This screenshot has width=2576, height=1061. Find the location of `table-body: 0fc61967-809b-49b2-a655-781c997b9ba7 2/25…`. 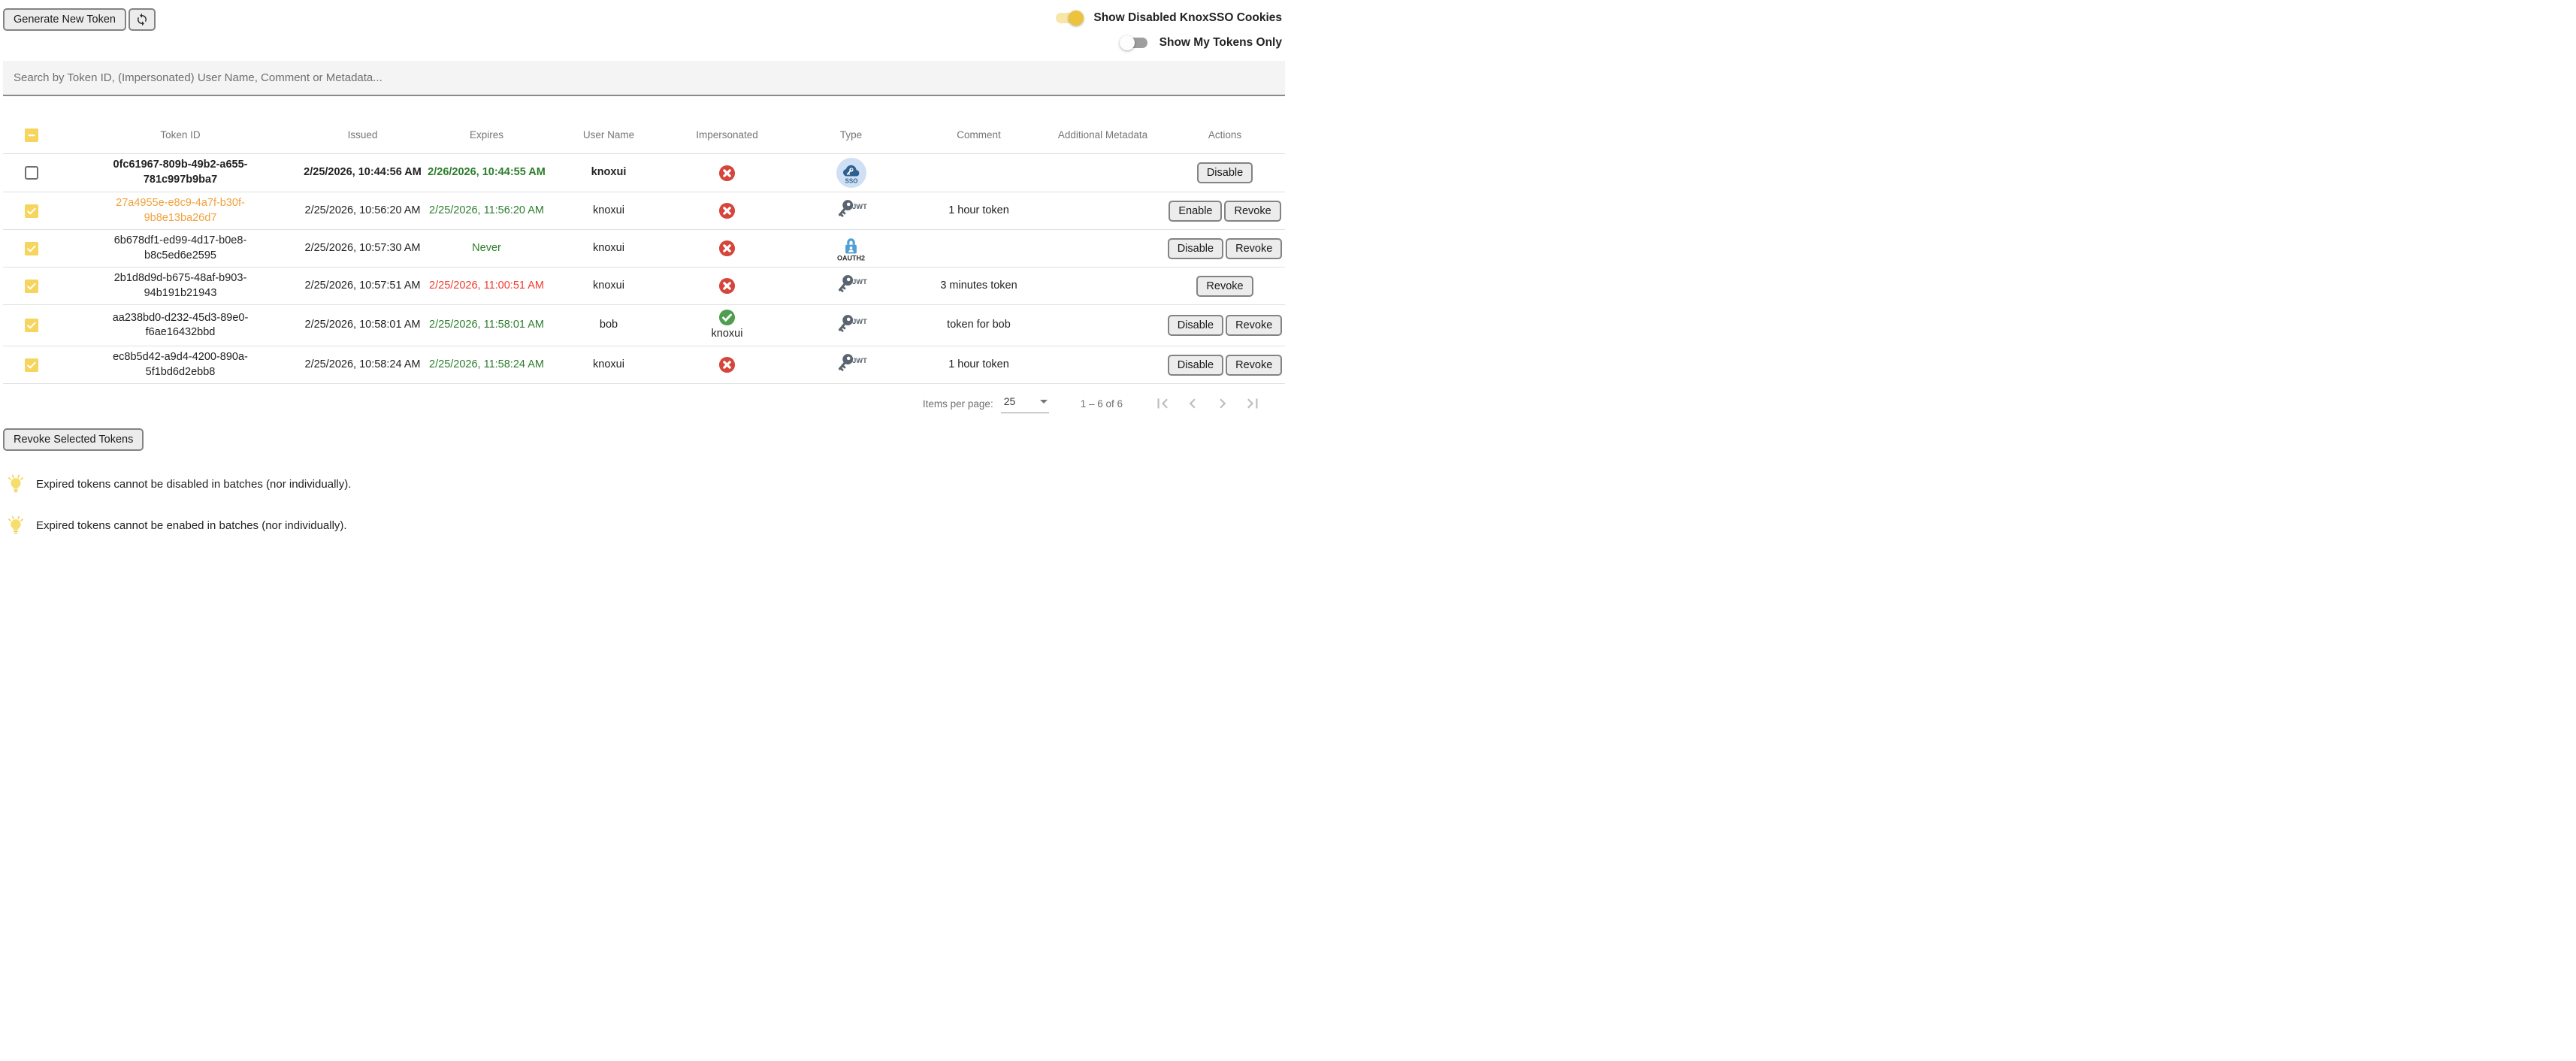

table-body: 0fc61967-809b-49b2-a655-781c997b9ba7 2/25… is located at coordinates (644, 269).